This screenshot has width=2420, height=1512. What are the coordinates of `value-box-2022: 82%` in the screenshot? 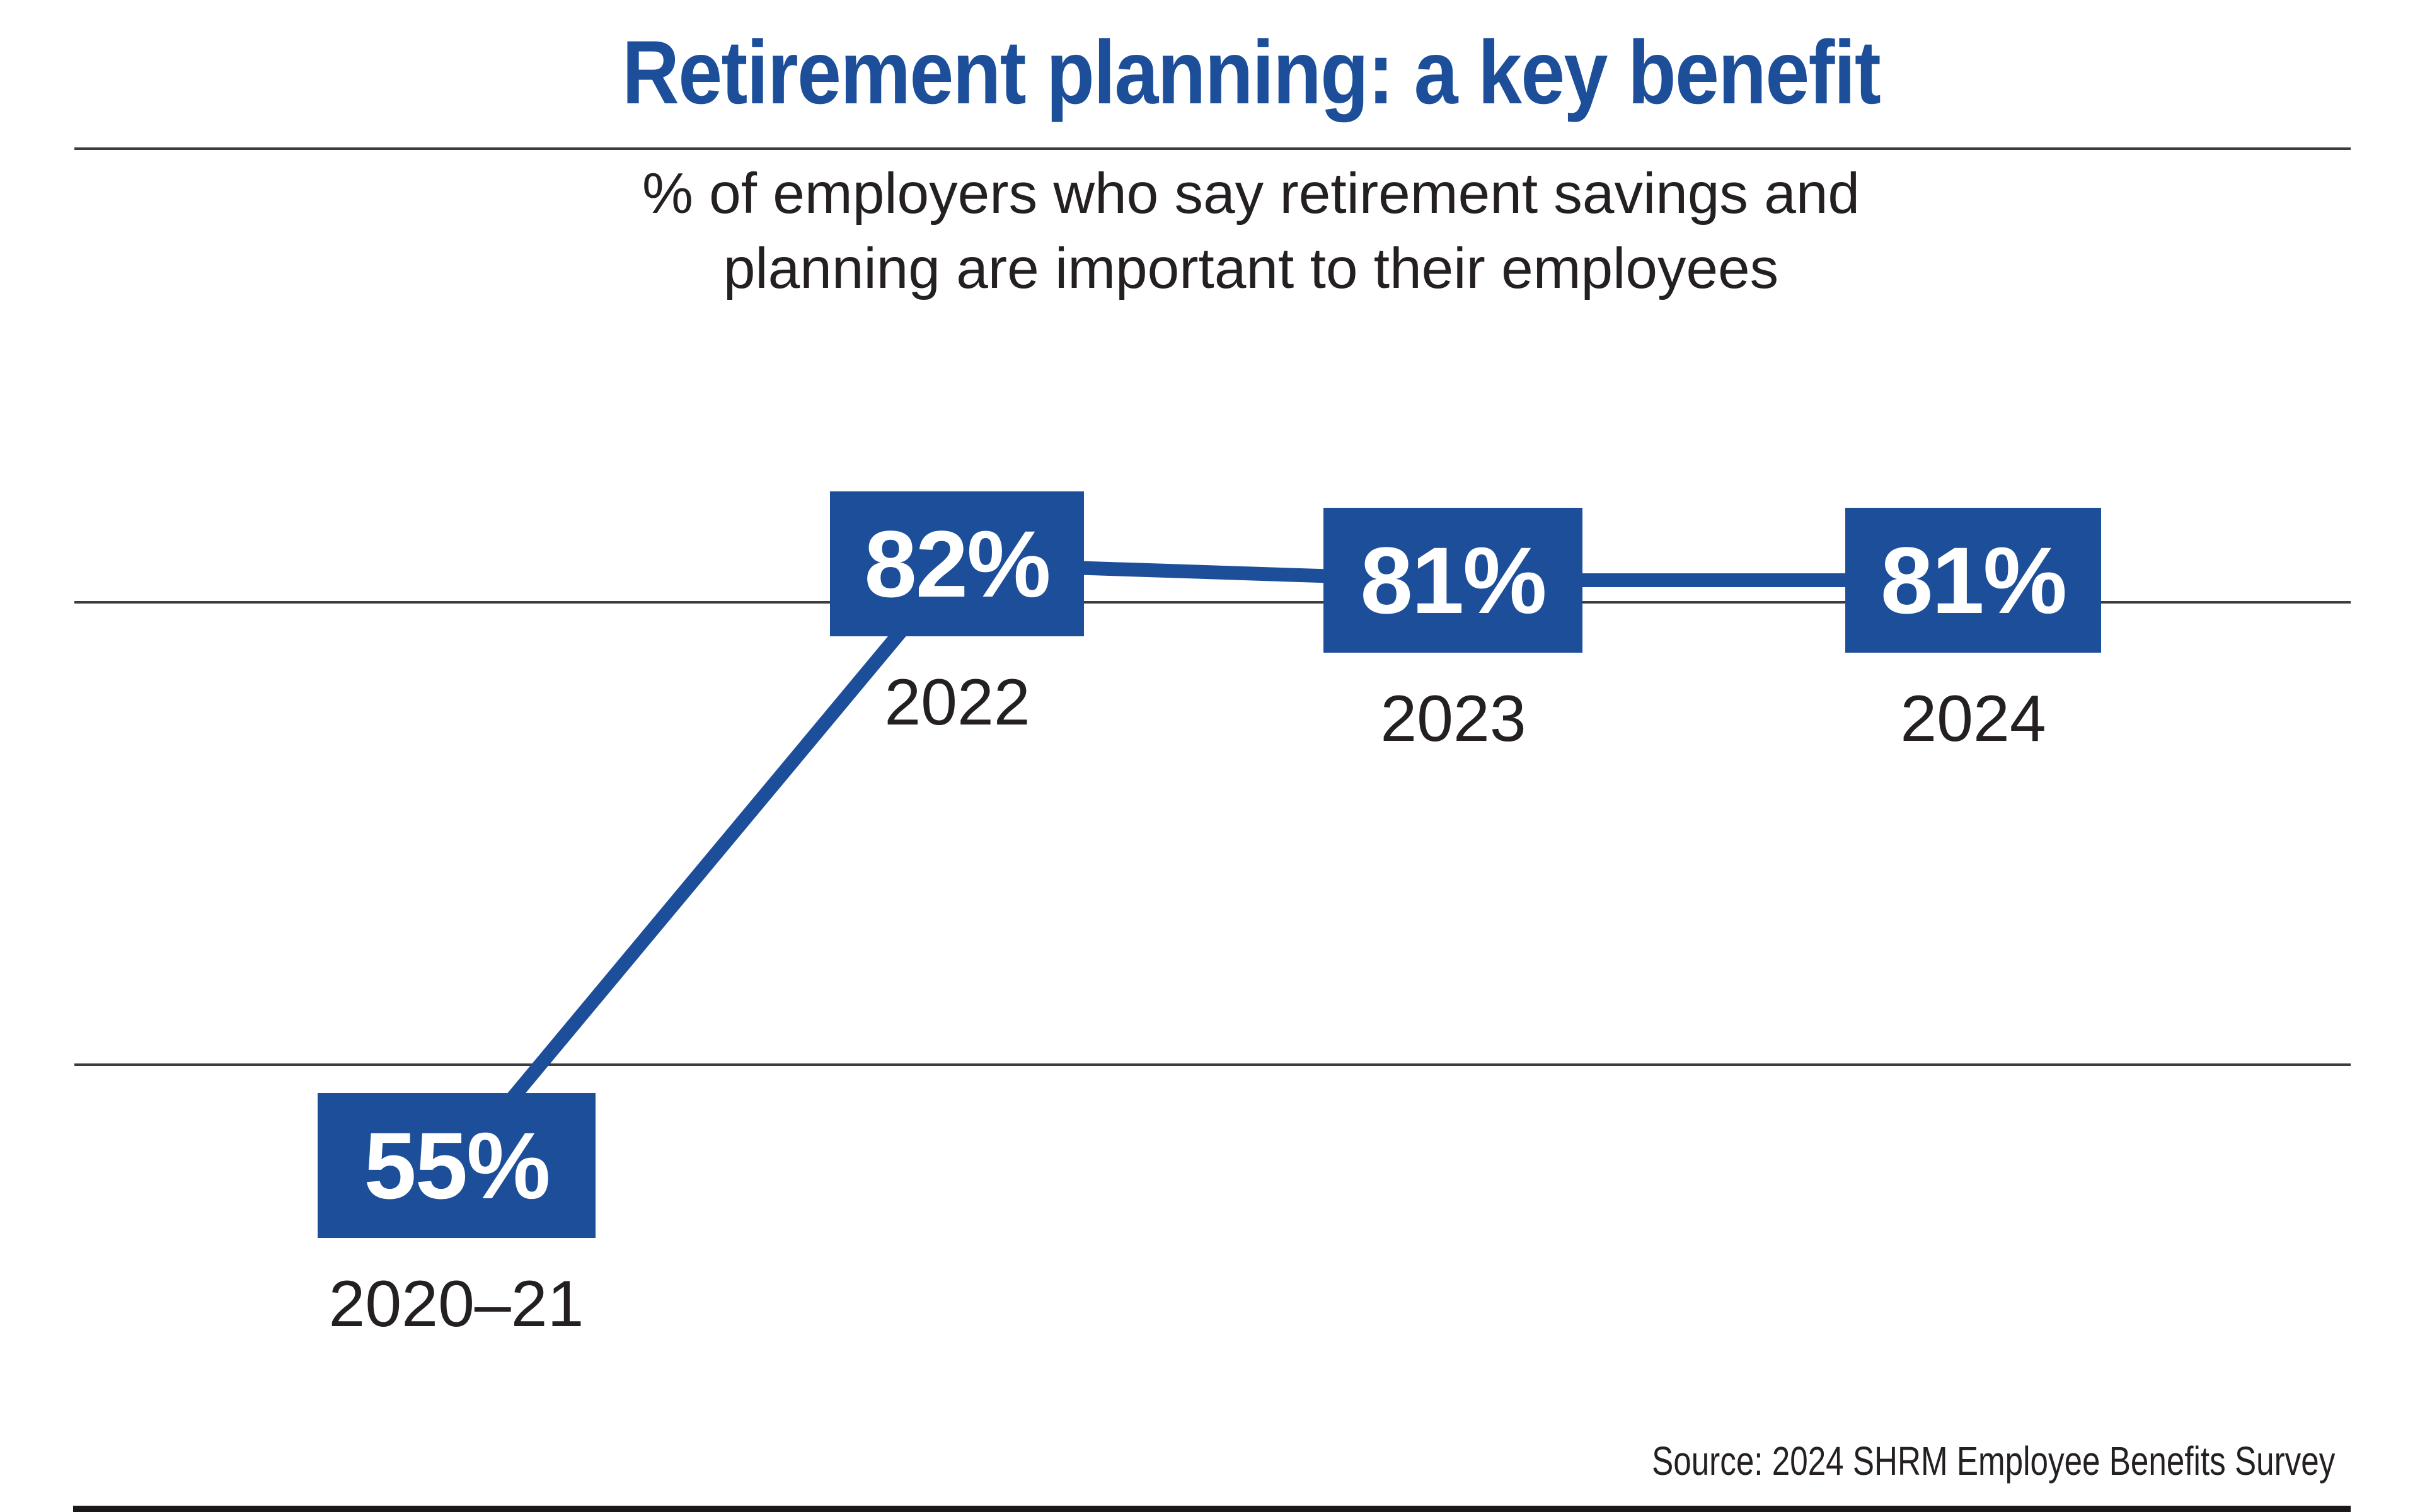 It's located at (957, 563).